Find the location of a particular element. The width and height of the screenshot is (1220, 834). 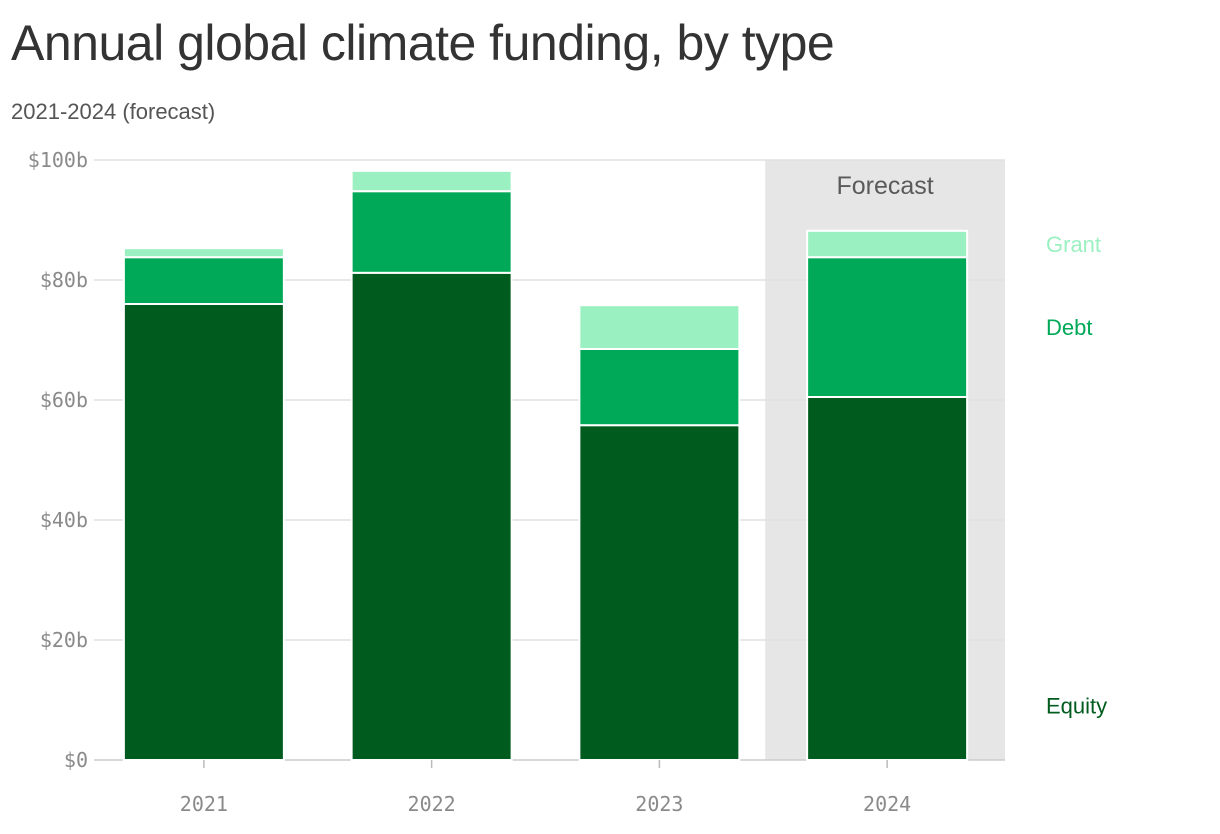

chart-title: Annual global climate funding, by type is located at coordinates (423, 43).